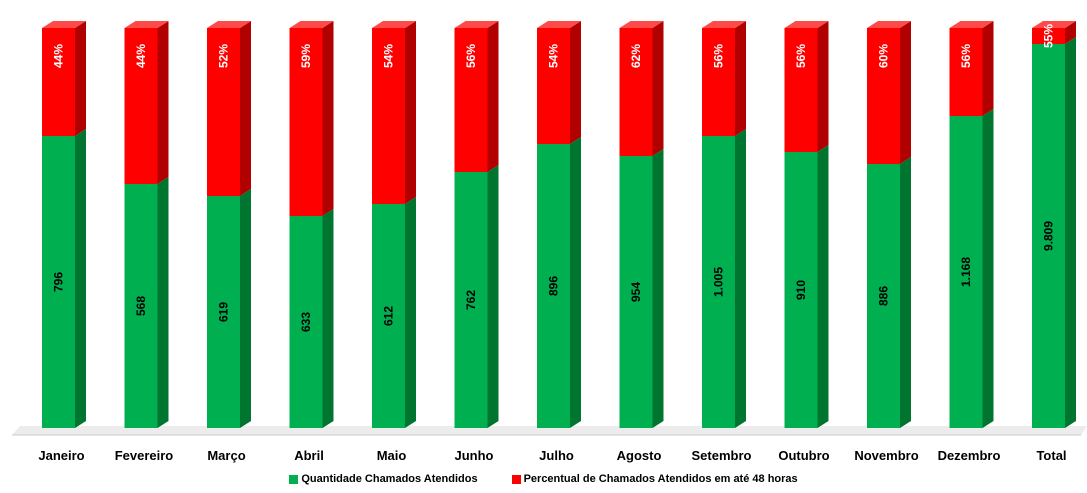 The width and height of the screenshot is (1087, 493). I want to click on category-label: Total, so click(1051, 455).